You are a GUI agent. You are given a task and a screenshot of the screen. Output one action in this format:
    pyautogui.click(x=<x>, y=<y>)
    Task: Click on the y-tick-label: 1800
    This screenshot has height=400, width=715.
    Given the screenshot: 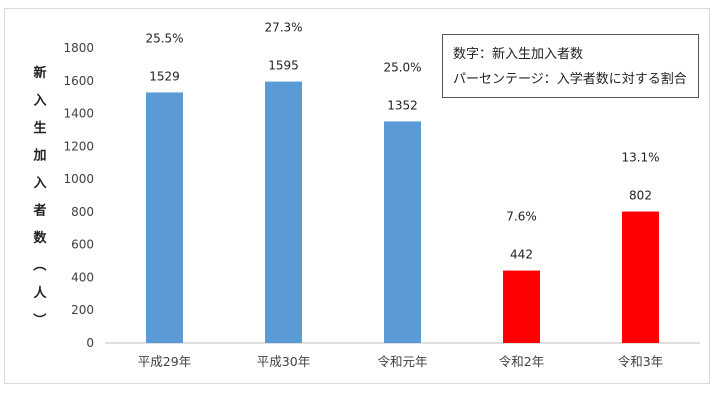 What is the action you would take?
    pyautogui.click(x=78, y=48)
    